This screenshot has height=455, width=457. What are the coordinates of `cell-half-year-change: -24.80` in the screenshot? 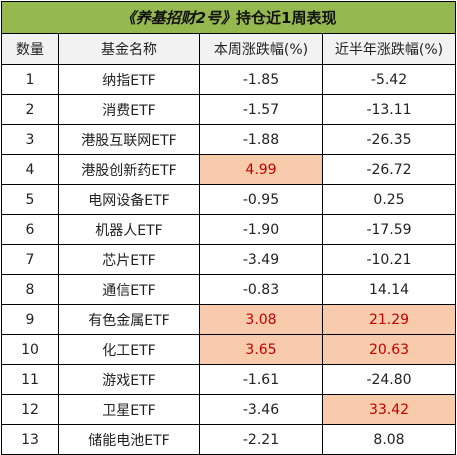 It's located at (389, 379).